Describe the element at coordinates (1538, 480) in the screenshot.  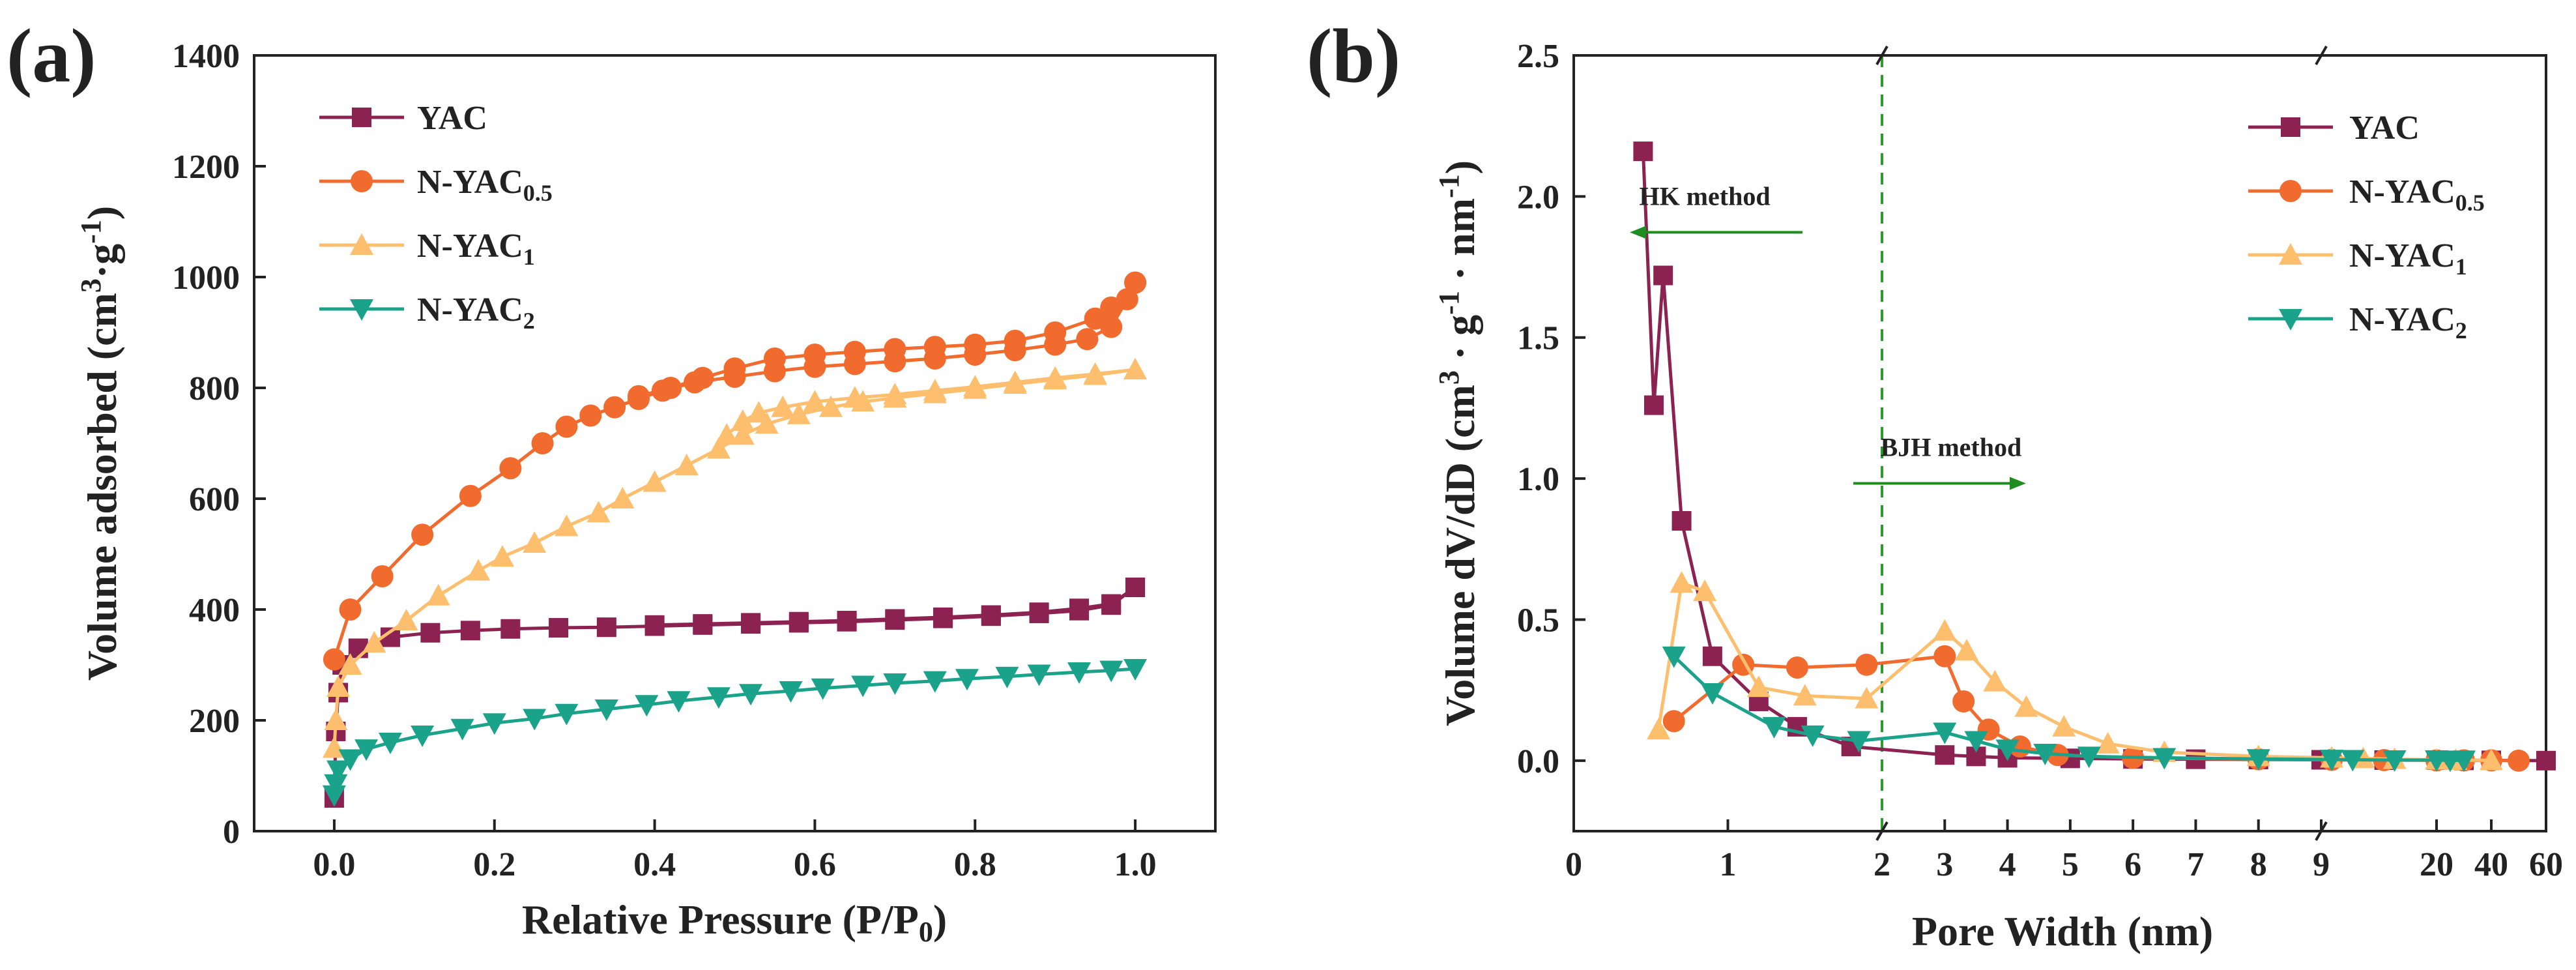
I see `y-tick-label: 1.0` at that location.